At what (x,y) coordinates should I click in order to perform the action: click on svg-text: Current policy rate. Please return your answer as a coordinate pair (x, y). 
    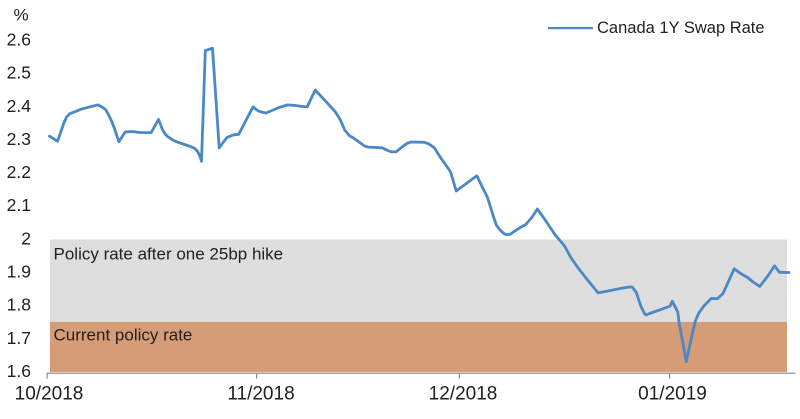
    Looking at the image, I should click on (123, 335).